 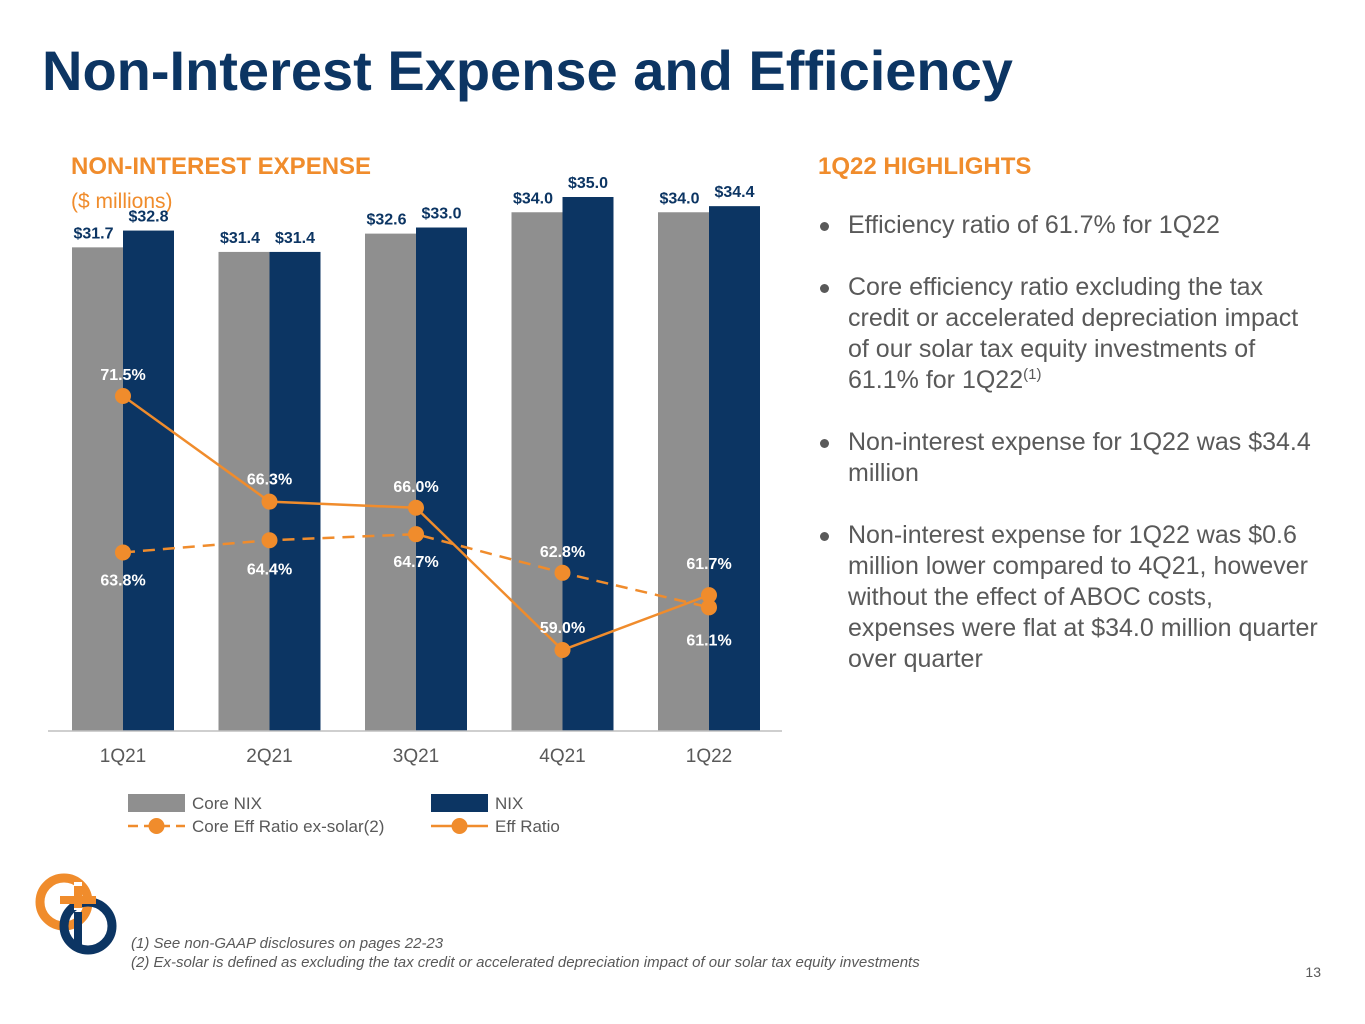 What do you see at coordinates (123, 756) in the screenshot?
I see `x-tick-label: 1Q21` at bounding box center [123, 756].